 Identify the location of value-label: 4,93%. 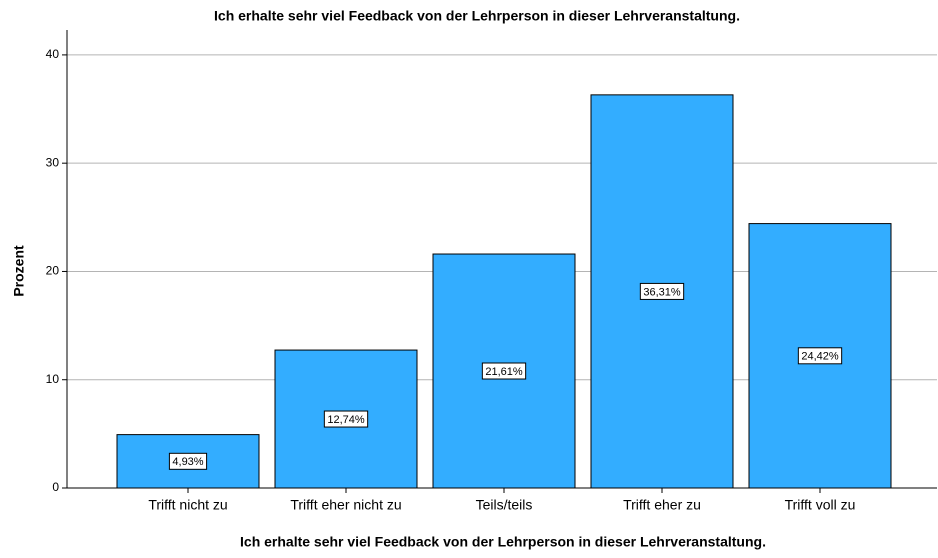
(187, 462).